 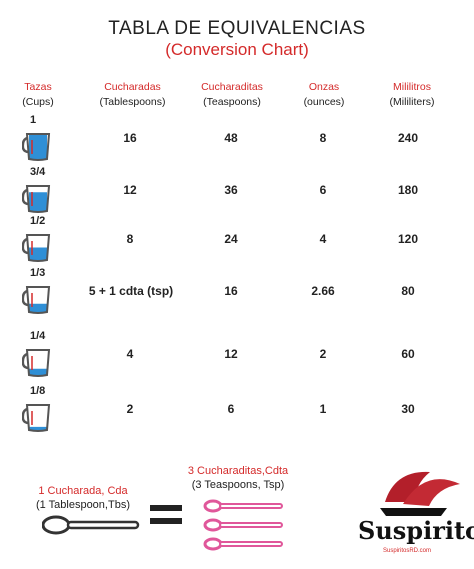 What do you see at coordinates (166, 518) in the screenshot?
I see `equals-sign` at bounding box center [166, 518].